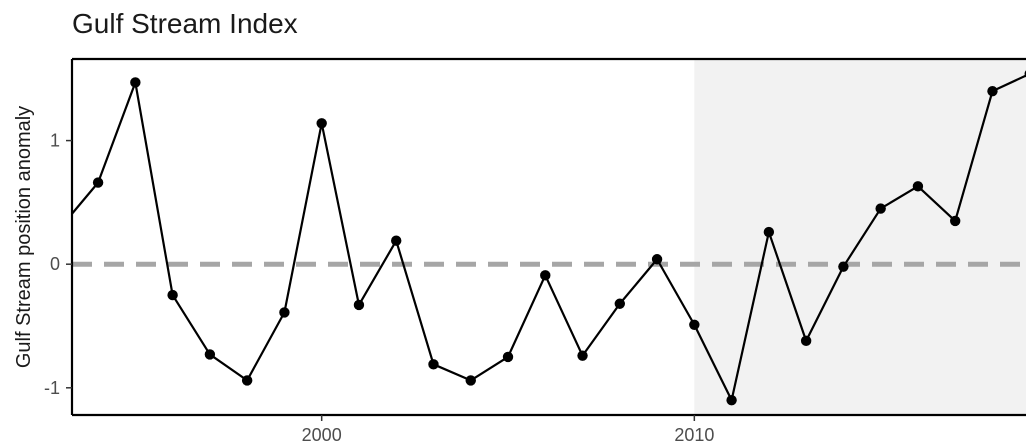 The width and height of the screenshot is (1026, 444). What do you see at coordinates (55, 141) in the screenshot?
I see `y-tick-label: 1` at bounding box center [55, 141].